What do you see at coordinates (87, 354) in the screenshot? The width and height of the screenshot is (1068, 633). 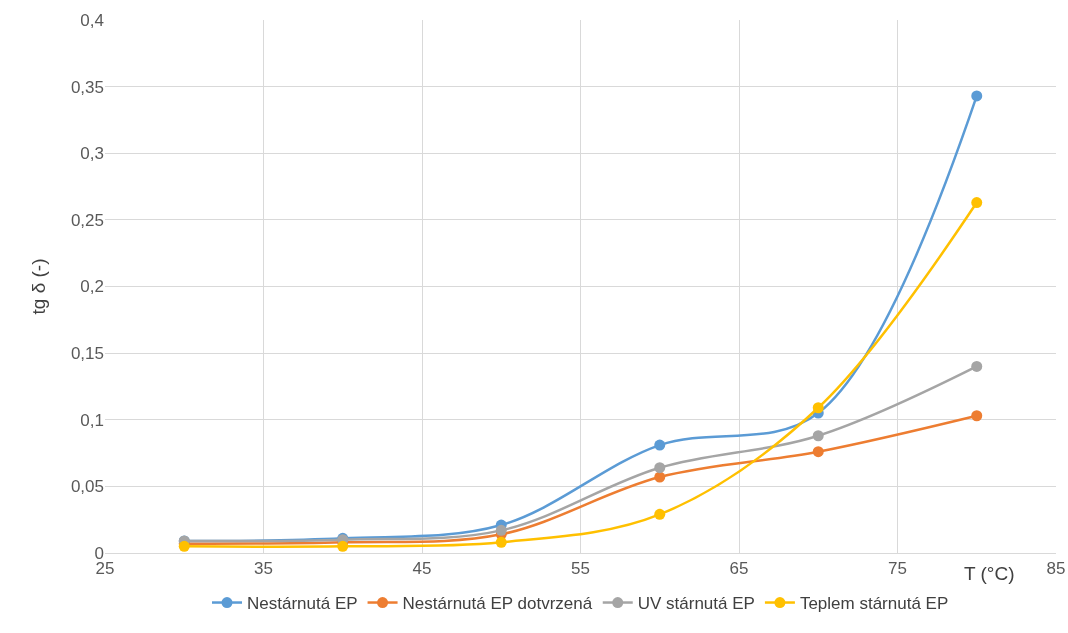 I see `y-tick-label: 0,15` at bounding box center [87, 354].